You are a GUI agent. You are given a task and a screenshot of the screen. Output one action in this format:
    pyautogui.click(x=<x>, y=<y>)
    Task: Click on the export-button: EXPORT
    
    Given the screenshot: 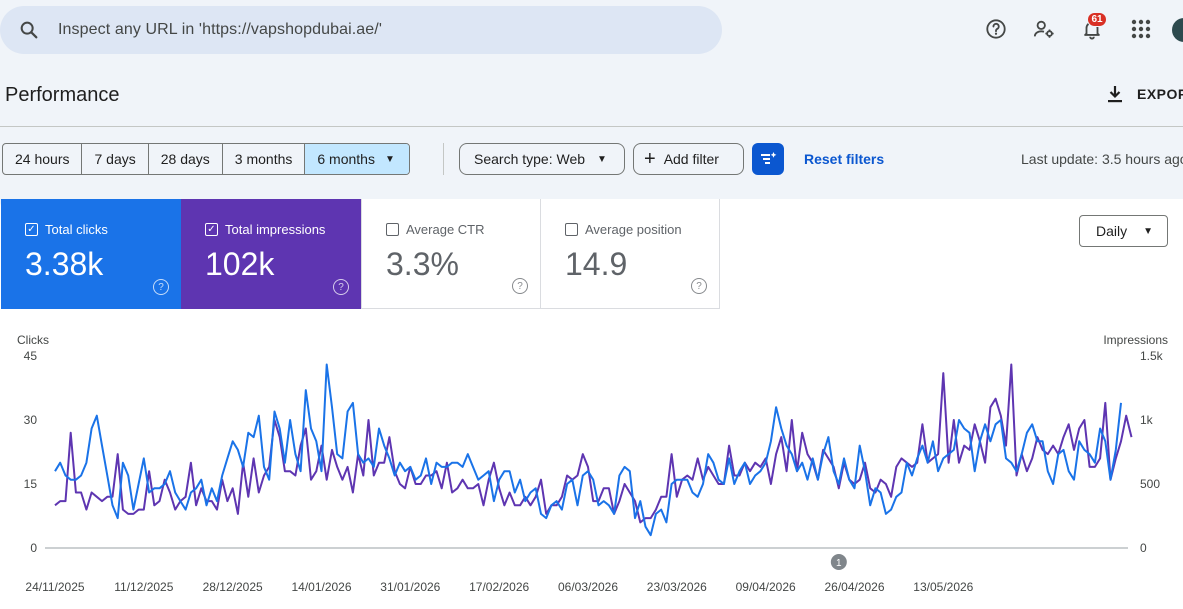 What is the action you would take?
    pyautogui.click(x=1144, y=94)
    